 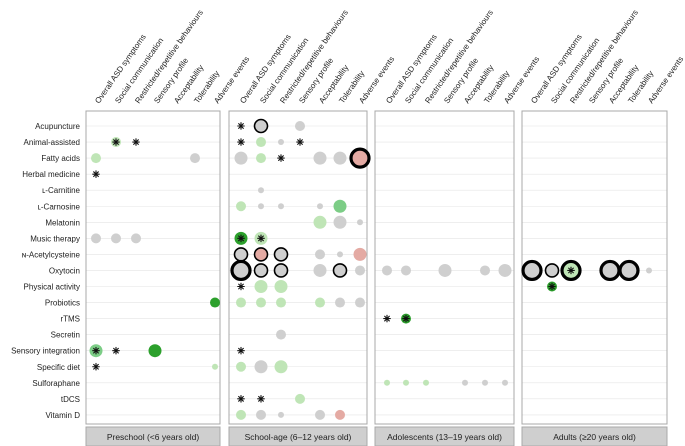 I want to click on dot-physical-activity-social-communication, so click(x=261, y=286).